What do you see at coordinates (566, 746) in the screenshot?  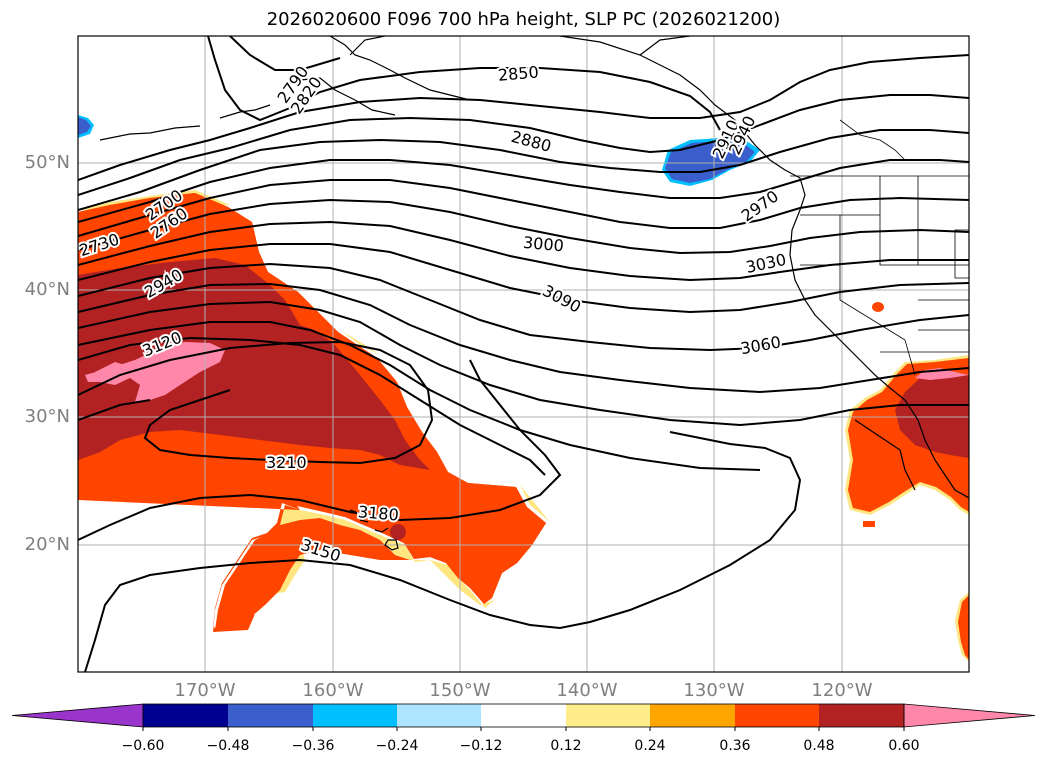 I see `colorbar-tick-label: 0.12` at bounding box center [566, 746].